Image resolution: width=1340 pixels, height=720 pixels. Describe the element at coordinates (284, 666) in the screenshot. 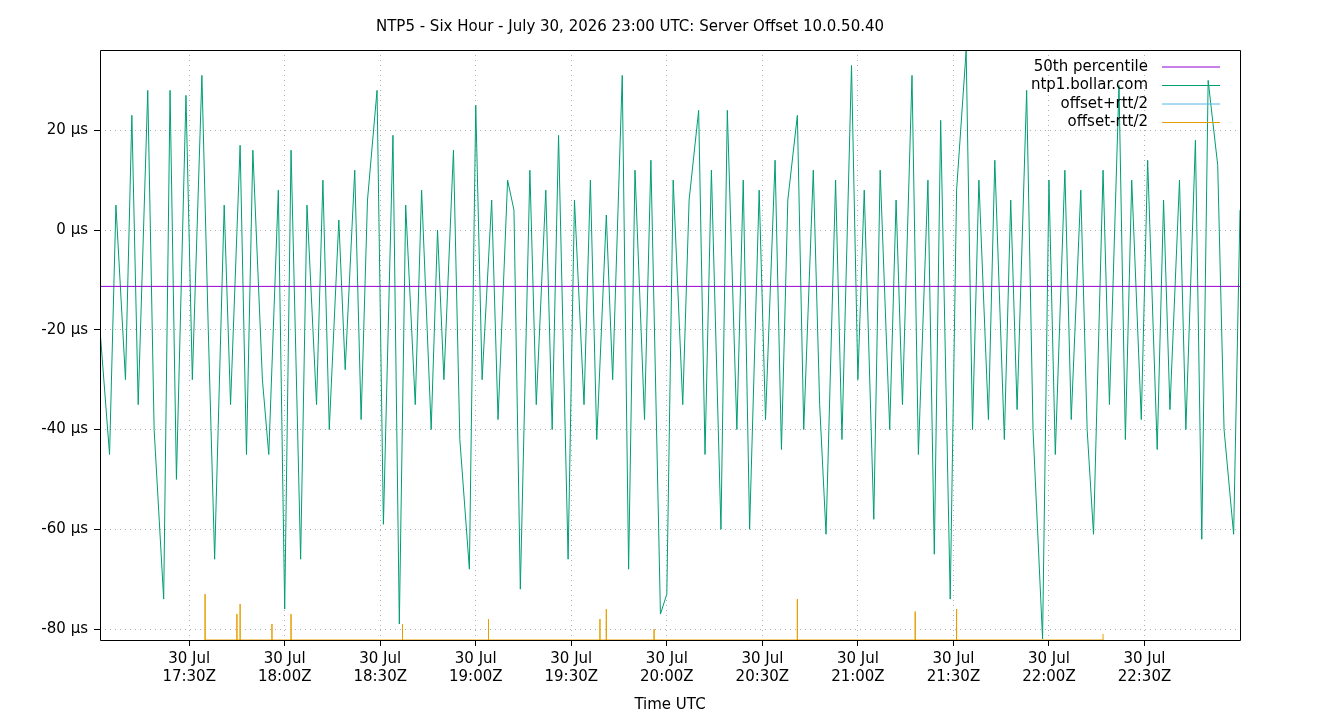

I see `x-tick-label: 30 Jul 18:00Z` at that location.